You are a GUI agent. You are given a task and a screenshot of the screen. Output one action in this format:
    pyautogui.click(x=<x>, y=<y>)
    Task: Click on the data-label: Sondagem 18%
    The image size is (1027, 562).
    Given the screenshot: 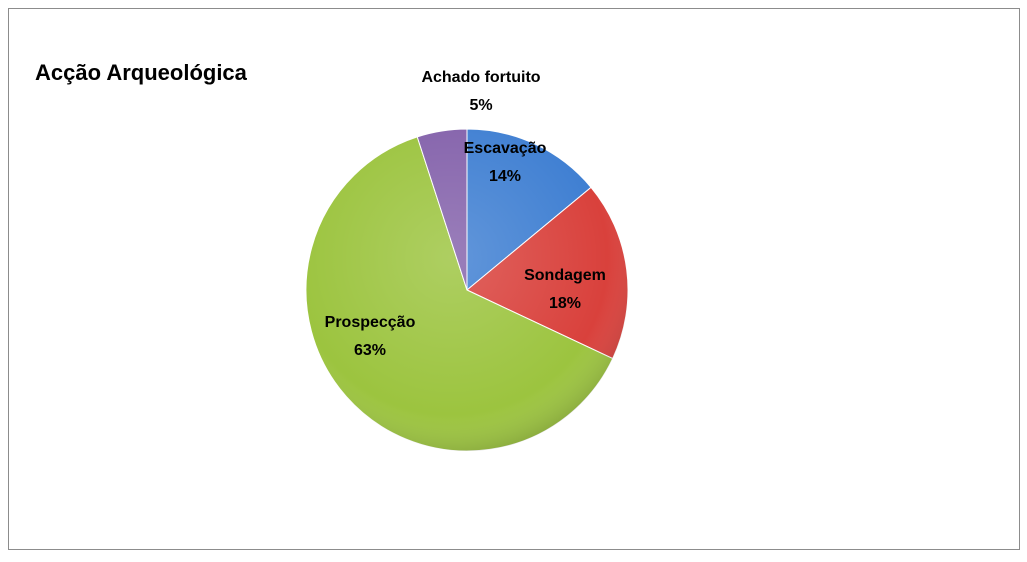 What is the action you would take?
    pyautogui.click(x=565, y=289)
    